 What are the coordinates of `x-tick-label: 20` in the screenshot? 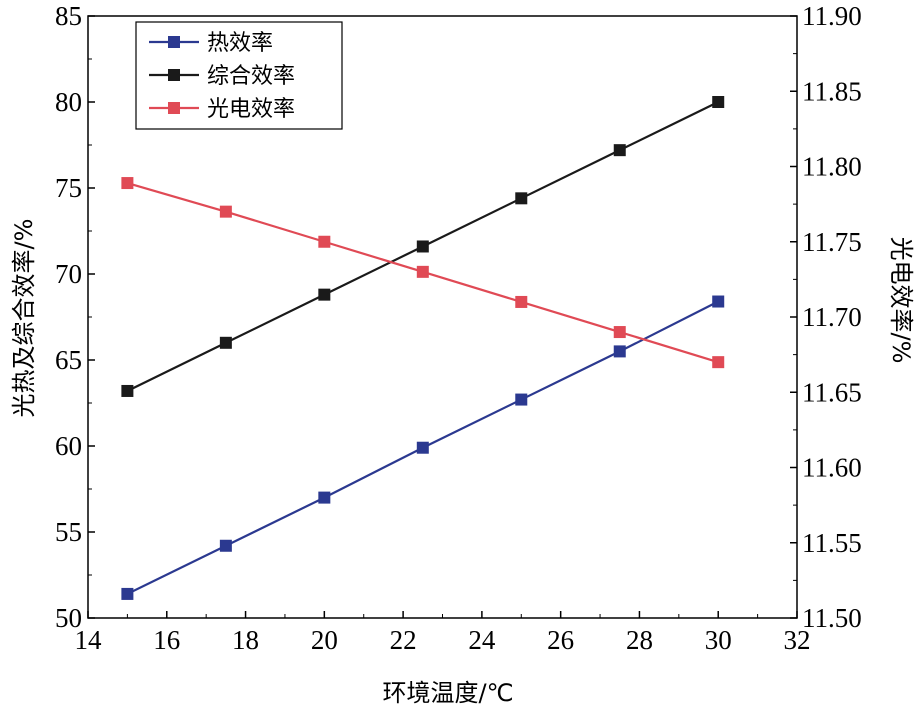 It's located at (324, 640).